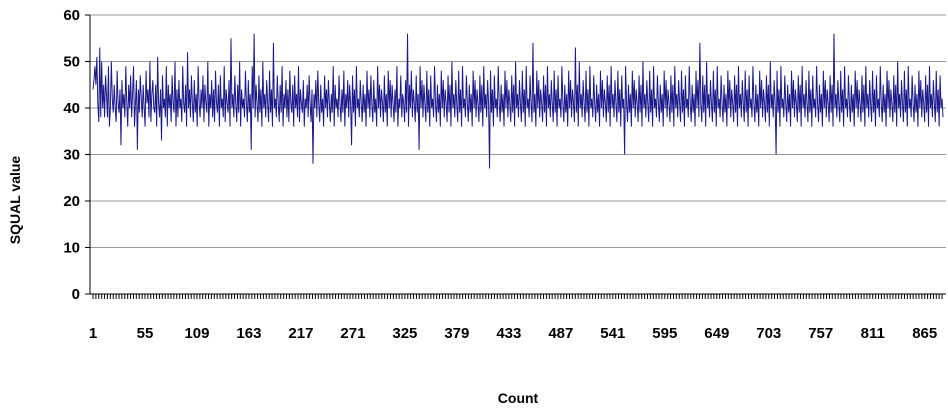  What do you see at coordinates (300, 333) in the screenshot?
I see `x-tick-label: 217` at bounding box center [300, 333].